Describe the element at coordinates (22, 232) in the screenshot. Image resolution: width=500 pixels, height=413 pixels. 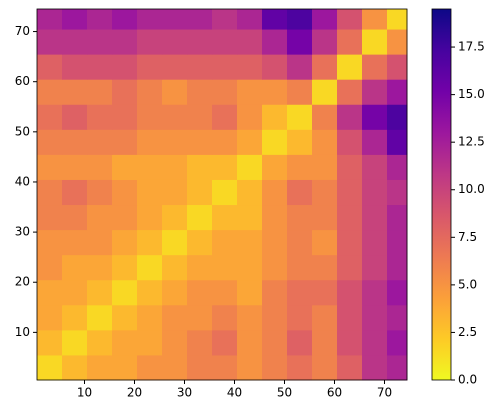
I see `y-tick-label: 30` at that location.